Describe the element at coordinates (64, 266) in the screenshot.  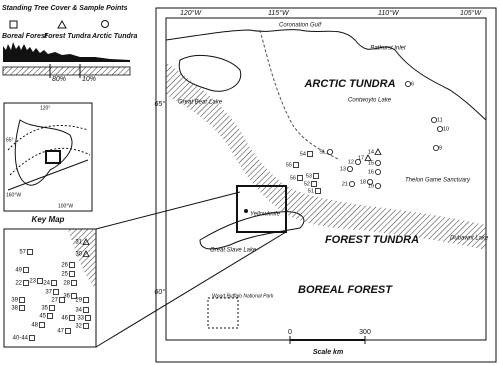
I see `sample-label: 26` at that location.